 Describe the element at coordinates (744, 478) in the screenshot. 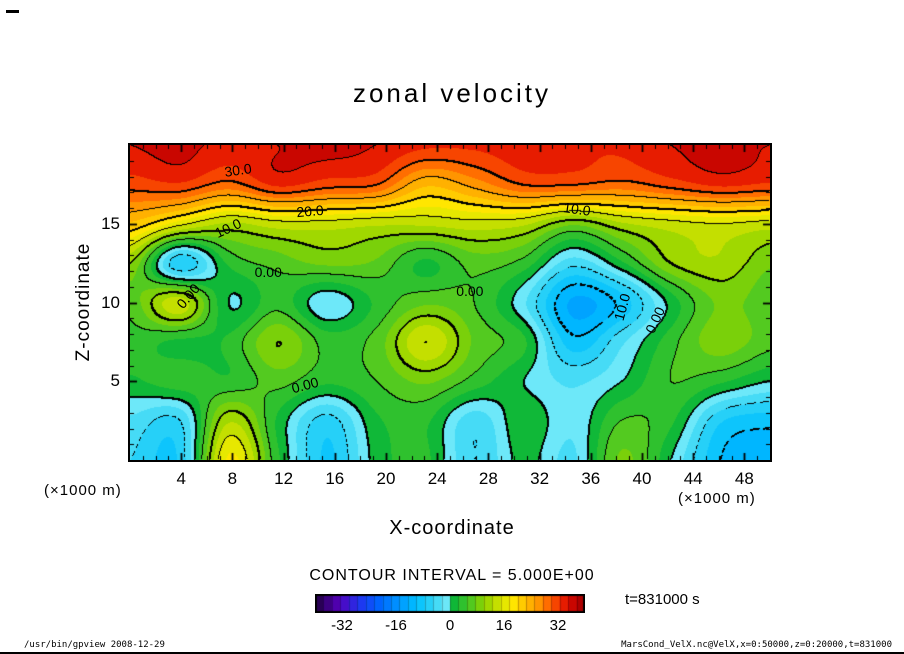

I see `x-tick-label: 48` at that location.